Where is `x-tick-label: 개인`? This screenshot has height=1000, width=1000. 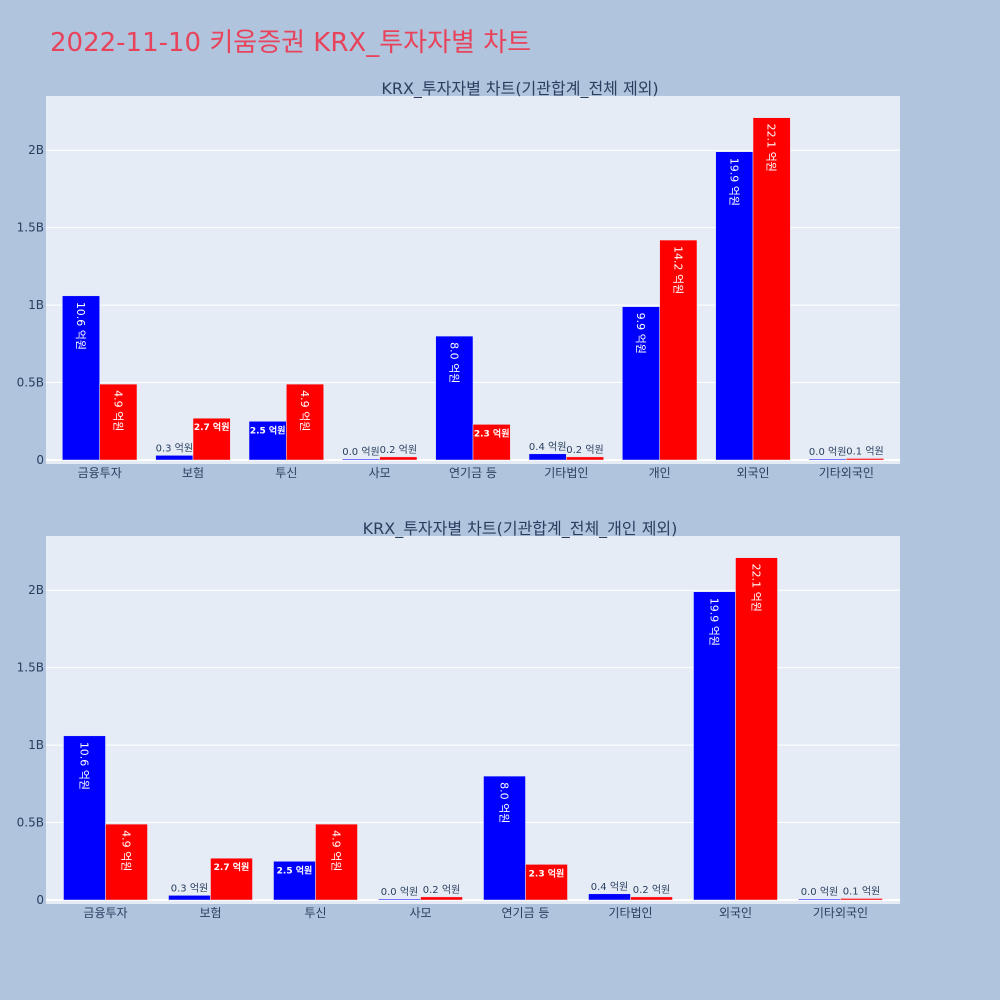
x-tick-label: 개인 is located at coordinates (660, 473).